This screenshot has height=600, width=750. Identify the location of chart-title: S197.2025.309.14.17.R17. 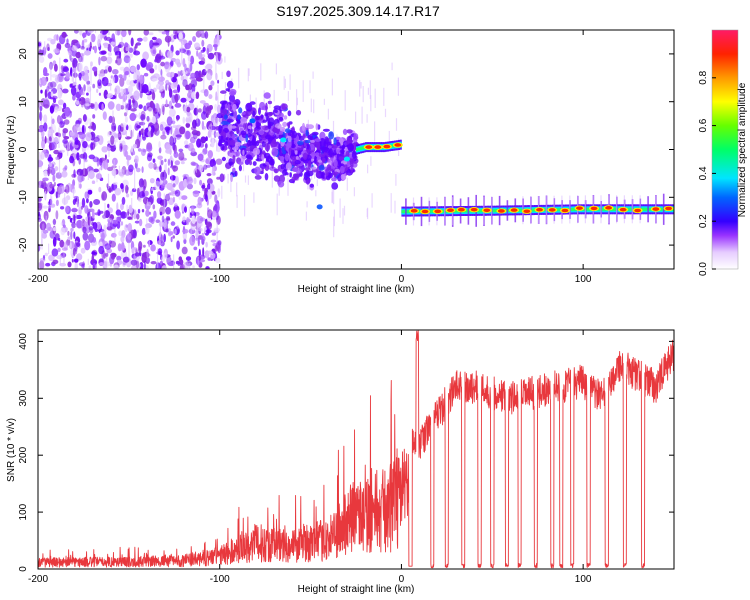
(358, 11).